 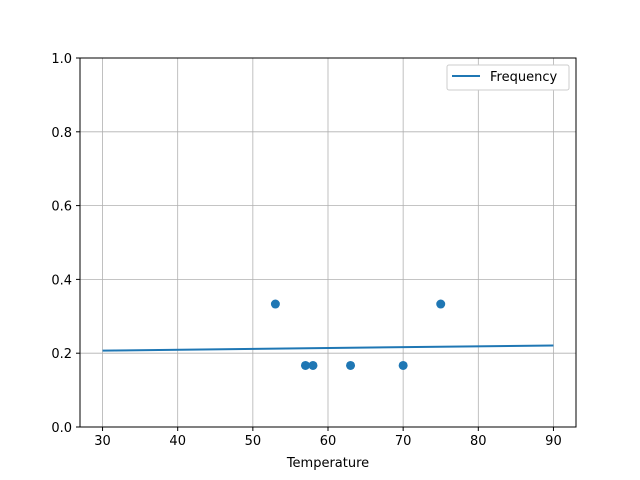 I want to click on legend-box, so click(x=508, y=77).